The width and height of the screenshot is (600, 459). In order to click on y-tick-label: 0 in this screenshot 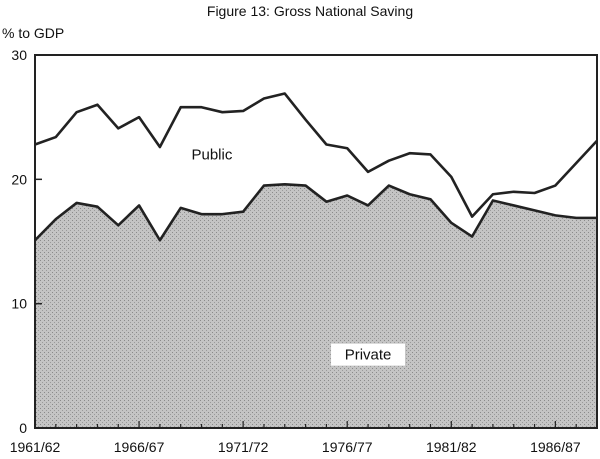, I will do `click(23, 428)`.